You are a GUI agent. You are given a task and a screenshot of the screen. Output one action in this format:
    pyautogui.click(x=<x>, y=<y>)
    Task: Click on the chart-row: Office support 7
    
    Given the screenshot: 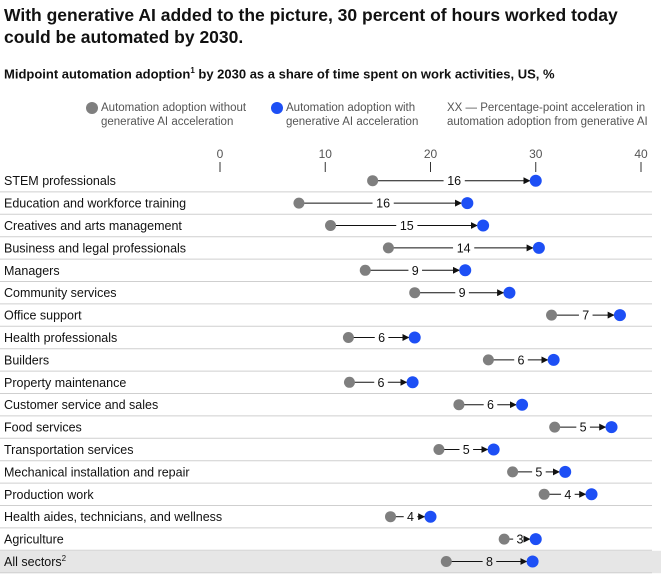 What is the action you would take?
    pyautogui.click(x=326, y=318)
    